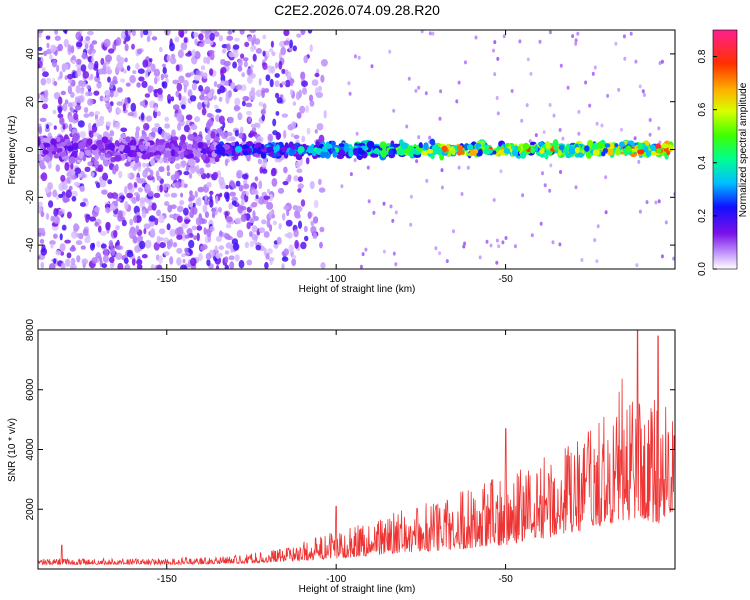  What do you see at coordinates (336, 279) in the screenshot?
I see `x-tick-label: -100` at bounding box center [336, 279].